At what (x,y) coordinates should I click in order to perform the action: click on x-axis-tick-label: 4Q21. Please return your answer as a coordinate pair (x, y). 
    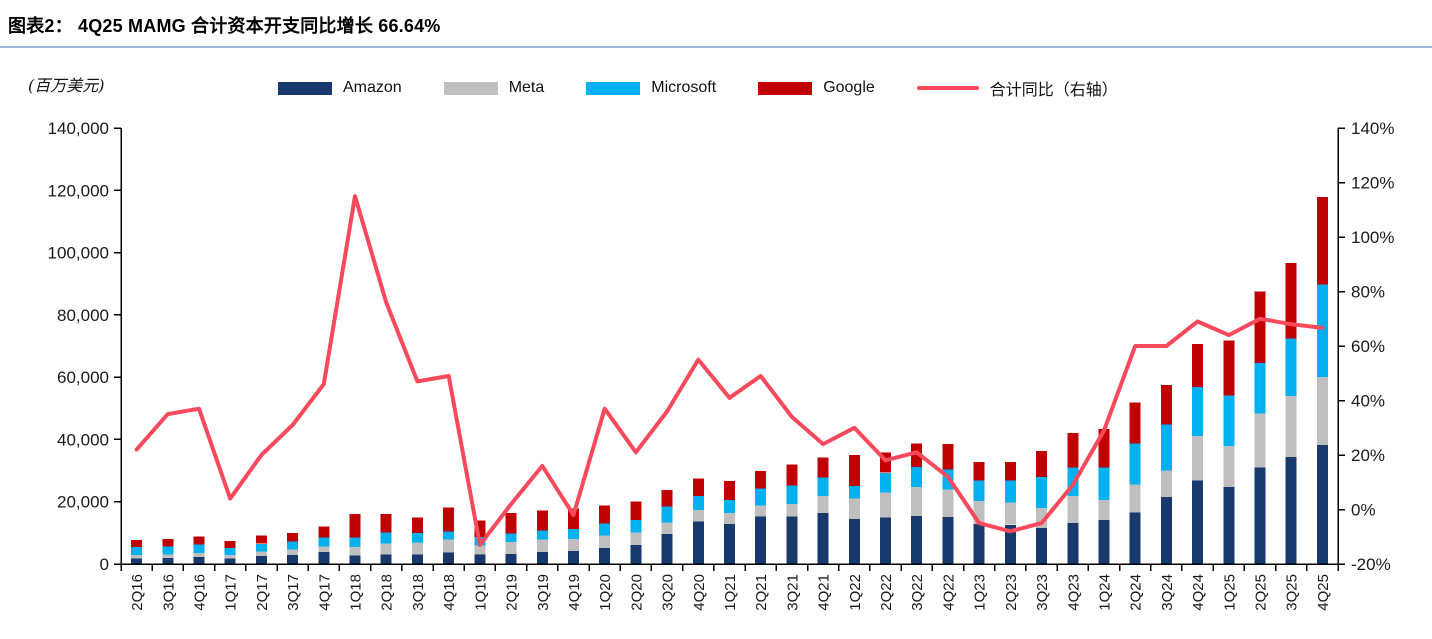
    Looking at the image, I should click on (824, 592).